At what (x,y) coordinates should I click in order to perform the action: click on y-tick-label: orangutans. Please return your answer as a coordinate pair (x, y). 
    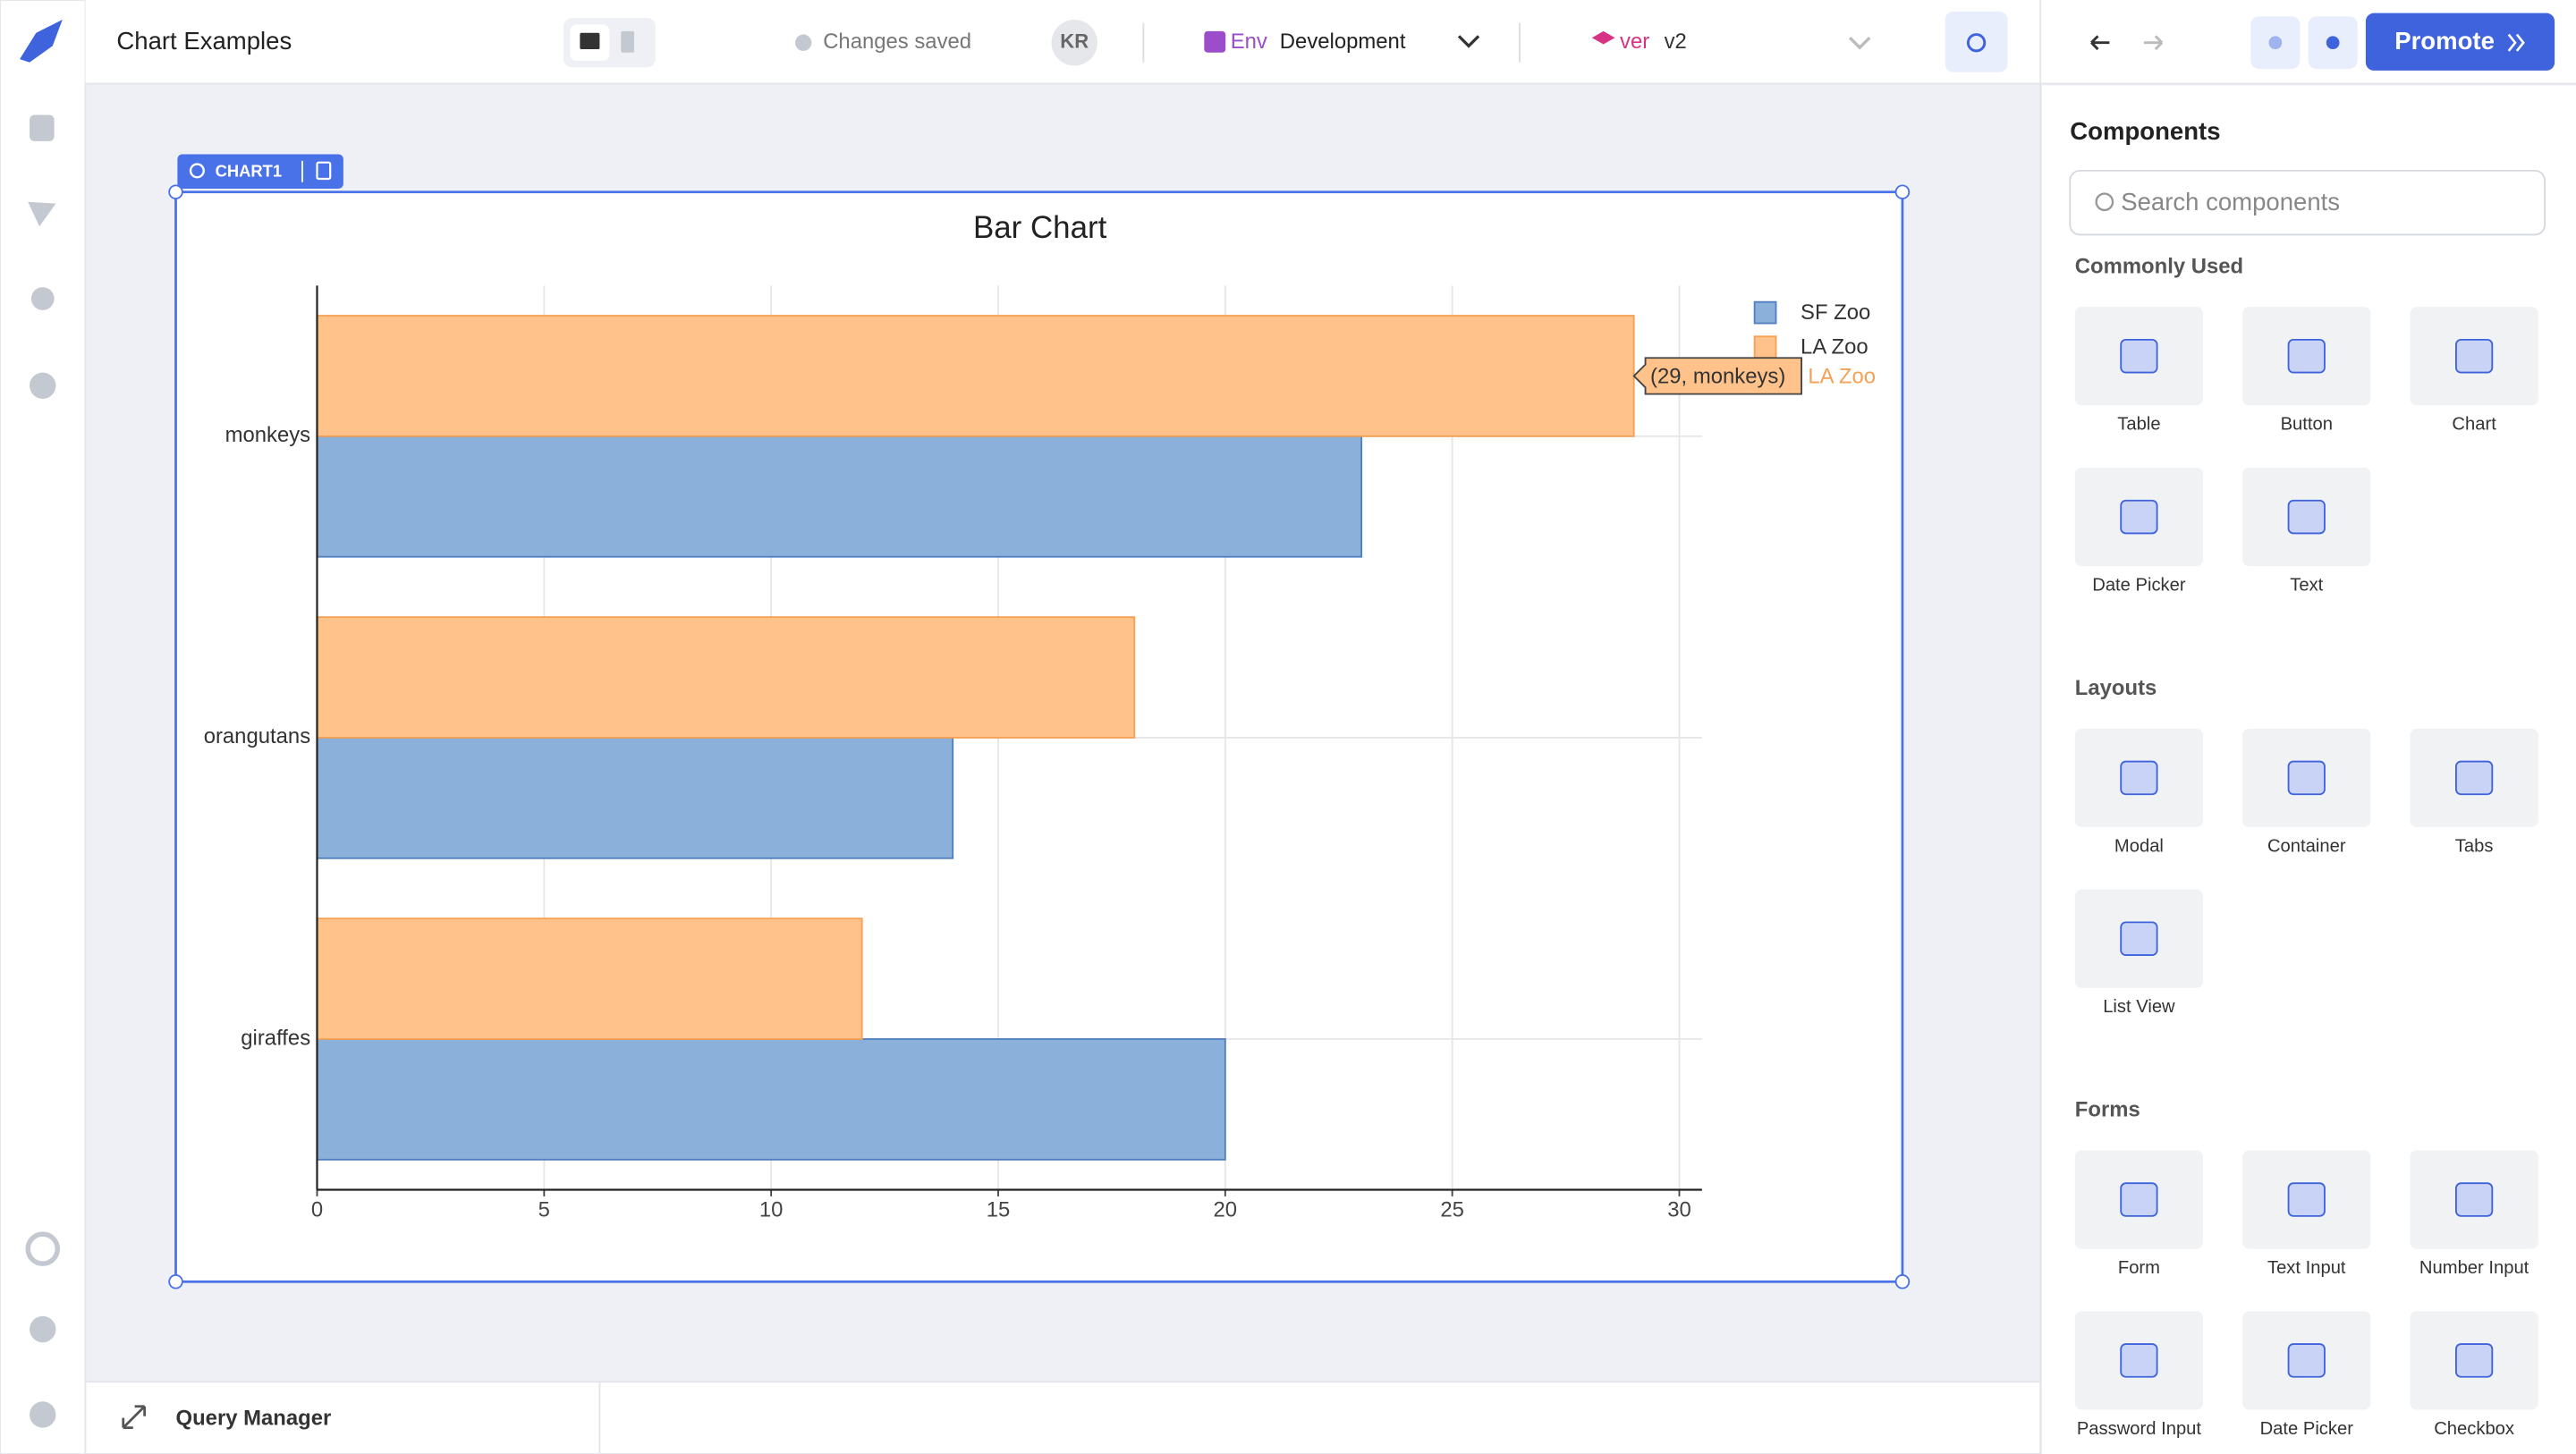
    Looking at the image, I should click on (257, 736).